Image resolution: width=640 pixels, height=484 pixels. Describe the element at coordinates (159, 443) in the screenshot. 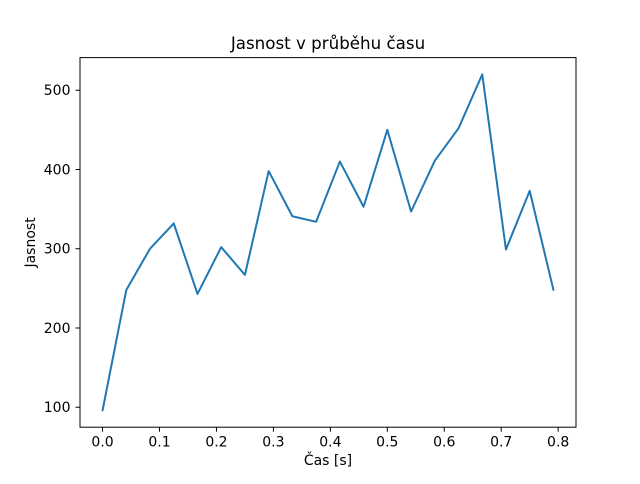

I see `x-tick-label: 0.1` at that location.